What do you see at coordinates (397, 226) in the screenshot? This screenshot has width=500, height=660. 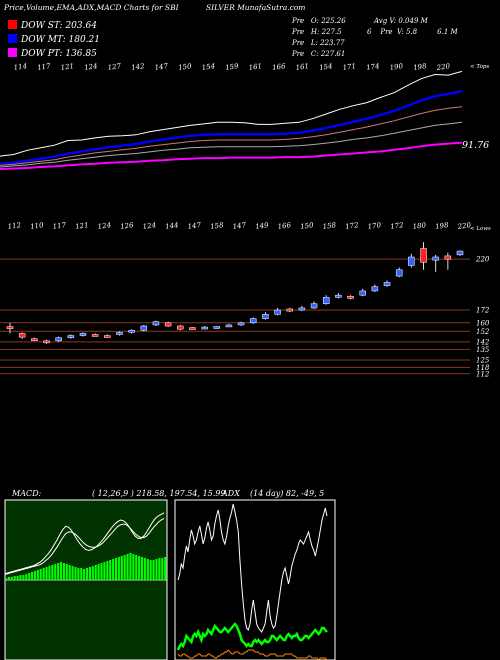 I see `low-tick-label: 172` at bounding box center [397, 226].